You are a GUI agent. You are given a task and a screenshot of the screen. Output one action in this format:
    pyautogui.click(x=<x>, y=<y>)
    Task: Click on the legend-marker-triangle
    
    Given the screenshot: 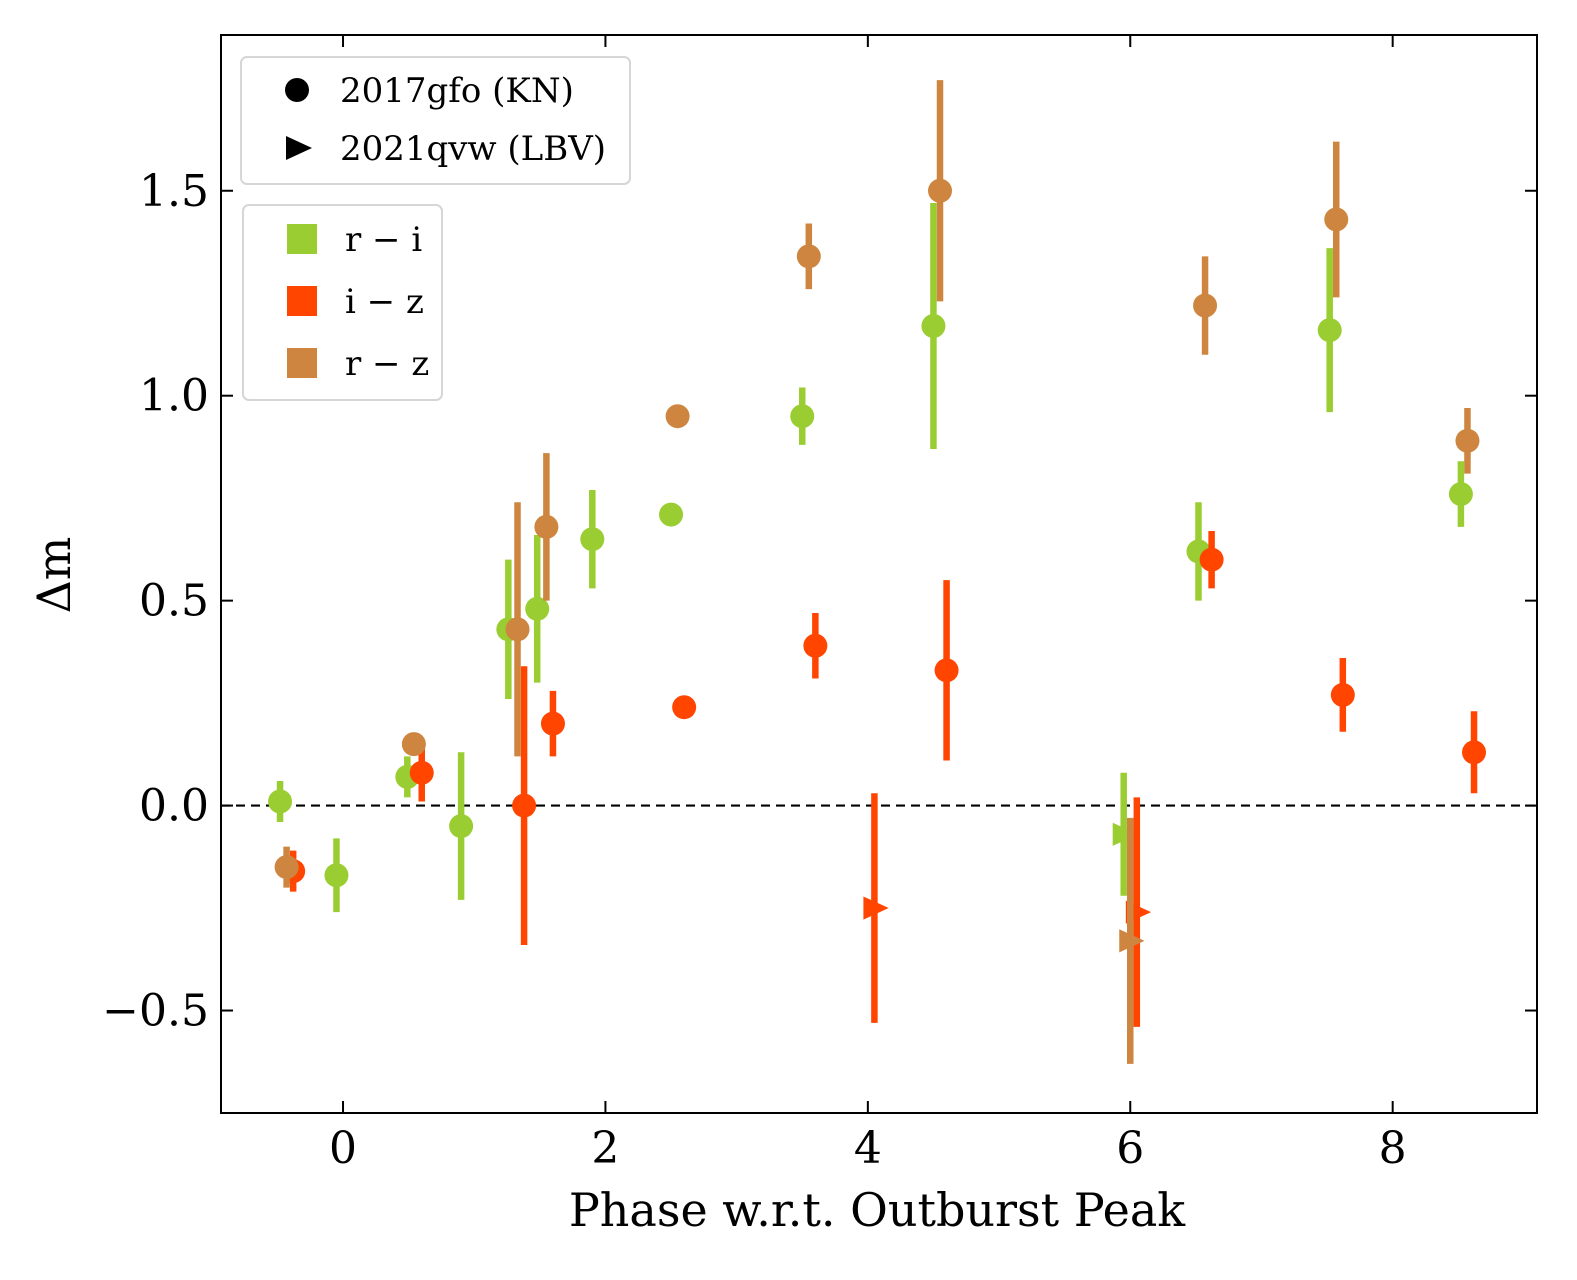 What is the action you would take?
    pyautogui.click(x=299, y=148)
    